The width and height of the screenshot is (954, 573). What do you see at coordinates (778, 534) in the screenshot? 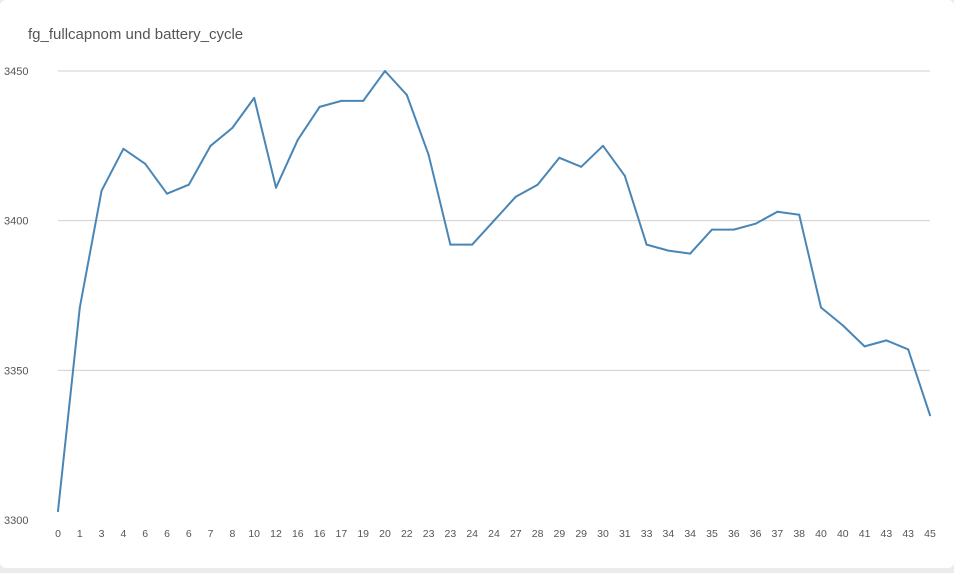
I see `x-tick-label: 37` at bounding box center [778, 534].